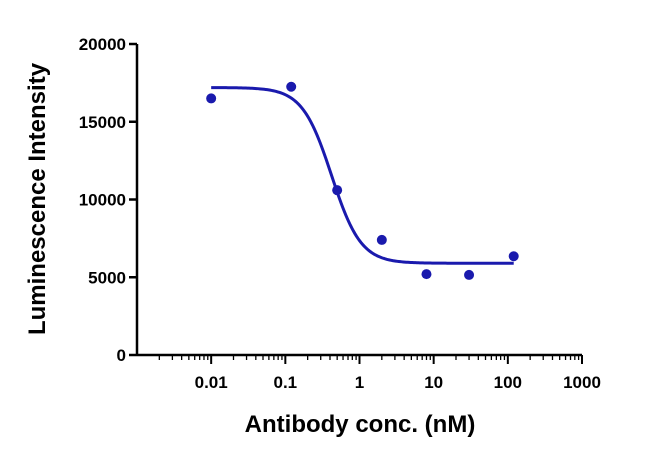 The width and height of the screenshot is (650, 463). What do you see at coordinates (102, 44) in the screenshot?
I see `y-tick-label: 20000` at bounding box center [102, 44].